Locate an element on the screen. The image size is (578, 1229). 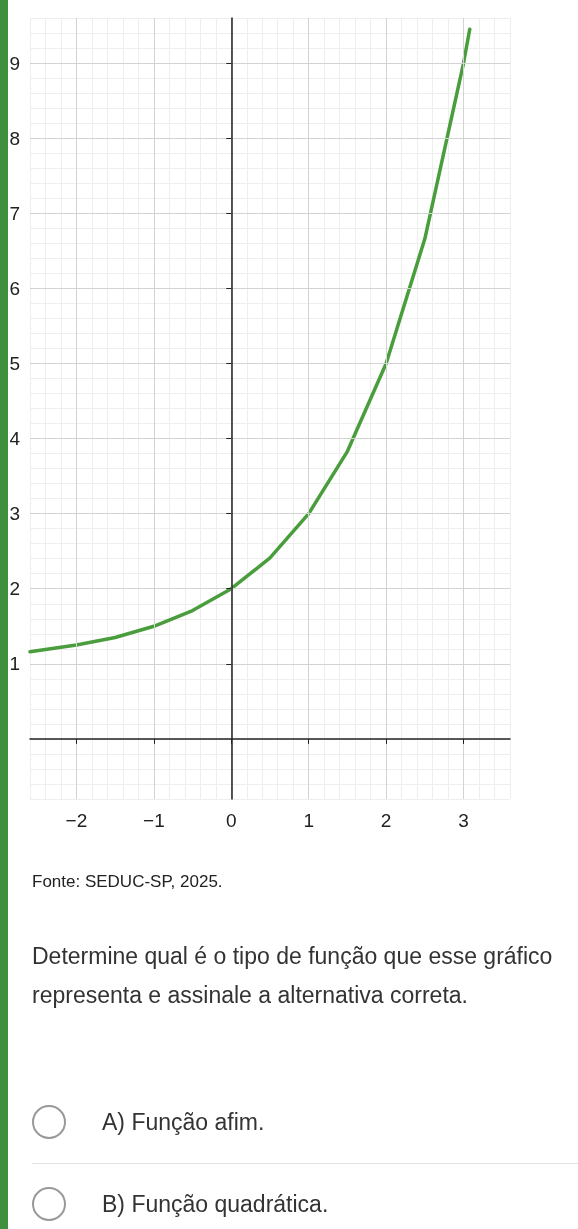
y-tick-label: 1 is located at coordinates (14, 664).